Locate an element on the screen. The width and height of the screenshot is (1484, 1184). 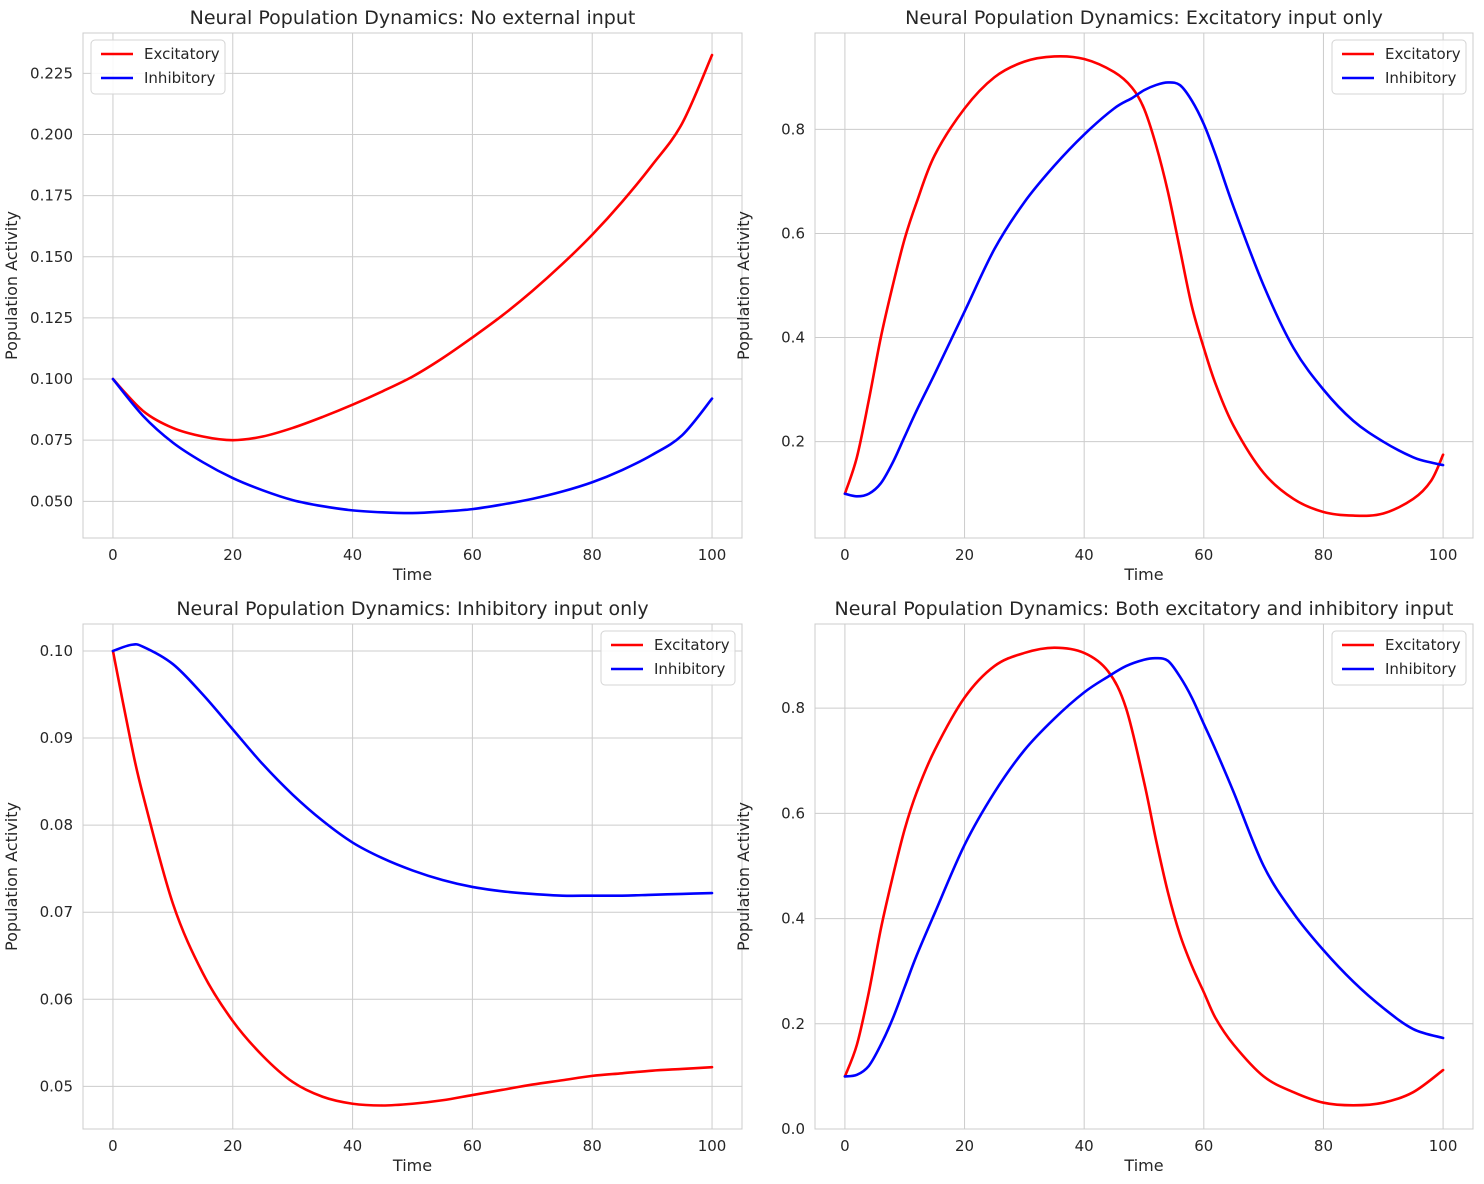
y-tick-label: 0.05 is located at coordinates (56, 1086).